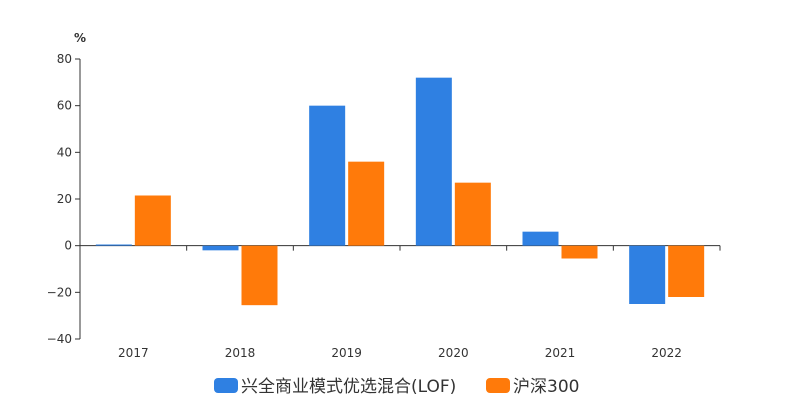 This screenshot has width=800, height=400. I want to click on y-tick-label: −20, so click(59, 292).